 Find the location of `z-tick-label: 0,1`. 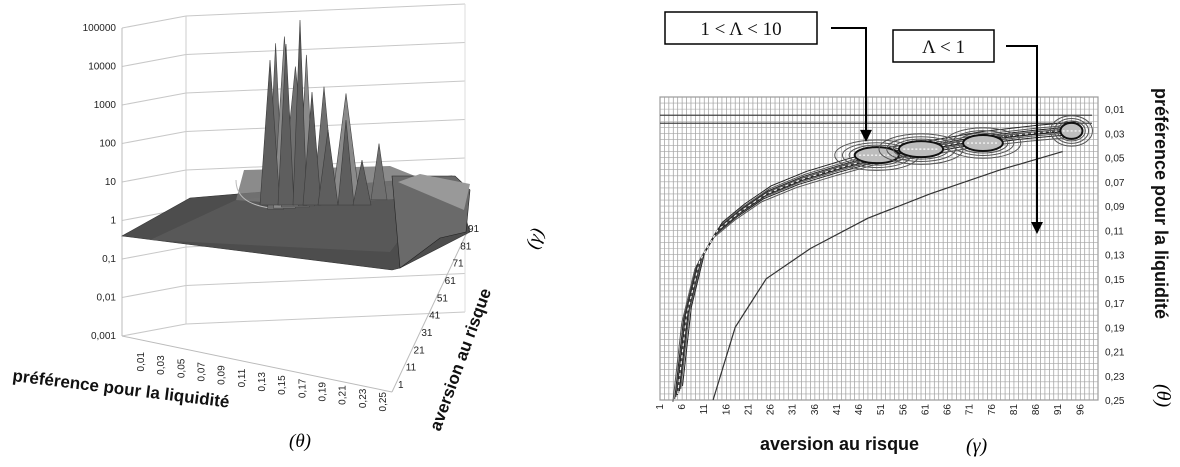

z-tick-label: 0,1 is located at coordinates (109, 259).